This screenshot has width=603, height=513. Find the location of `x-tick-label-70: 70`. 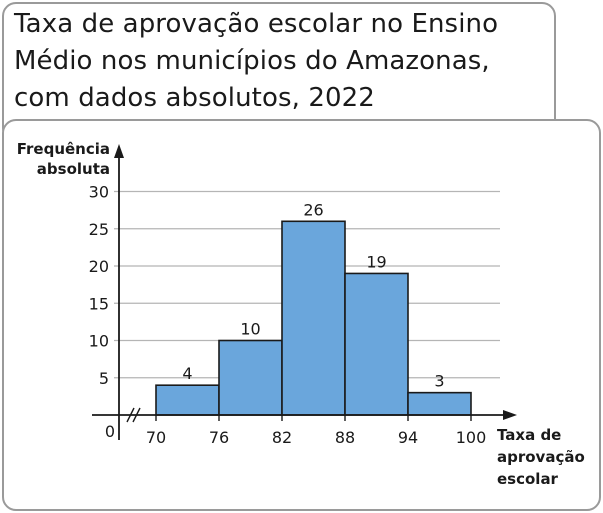

x-tick-label-70: 70 is located at coordinates (156, 437).